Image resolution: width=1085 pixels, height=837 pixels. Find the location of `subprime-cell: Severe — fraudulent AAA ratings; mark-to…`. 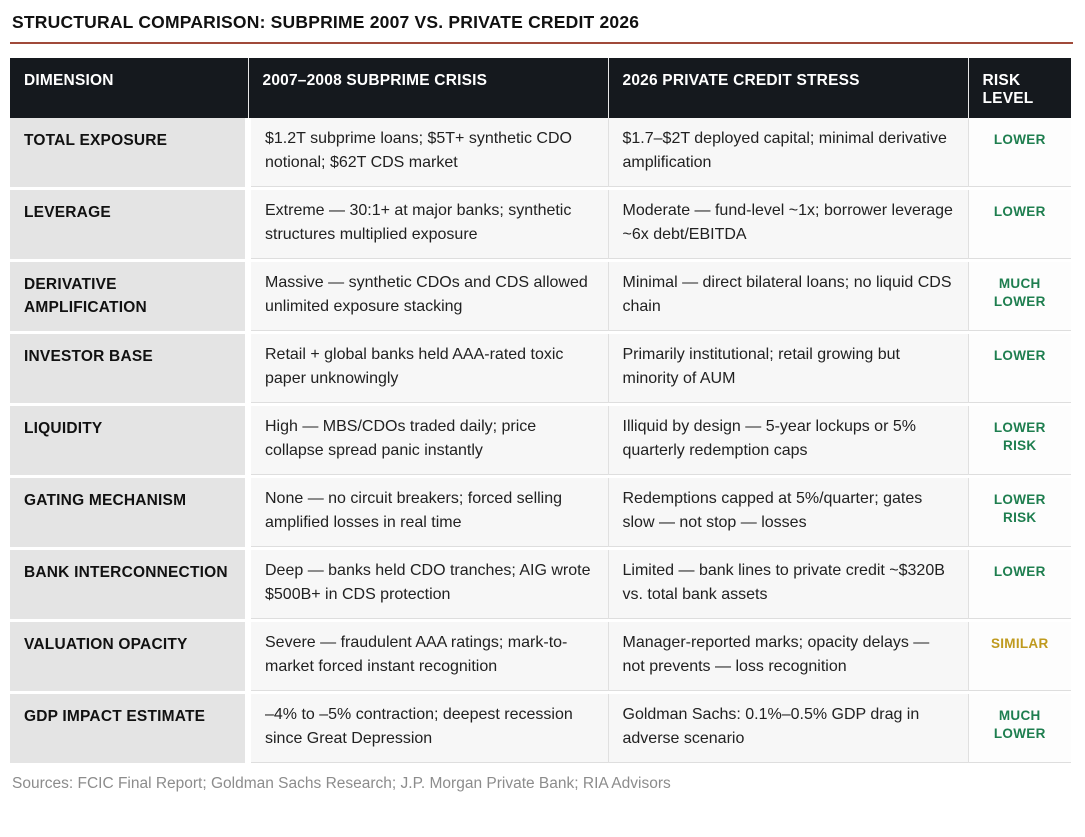

subprime-cell: Severe — fraudulent AAA ratings; mark-to… is located at coordinates (427, 657).